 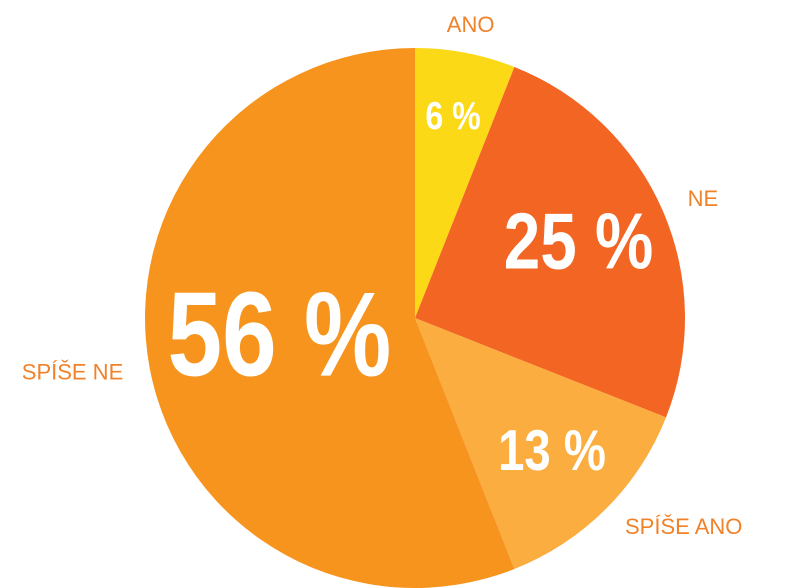 I want to click on value-label: 25 %, so click(x=579, y=241).